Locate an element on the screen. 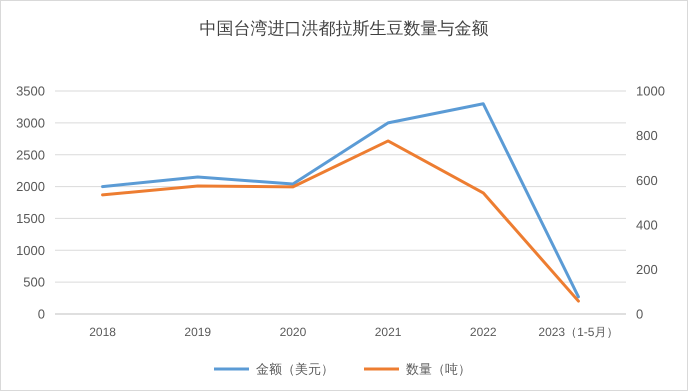  x-tick-label: 2019 is located at coordinates (198, 332).